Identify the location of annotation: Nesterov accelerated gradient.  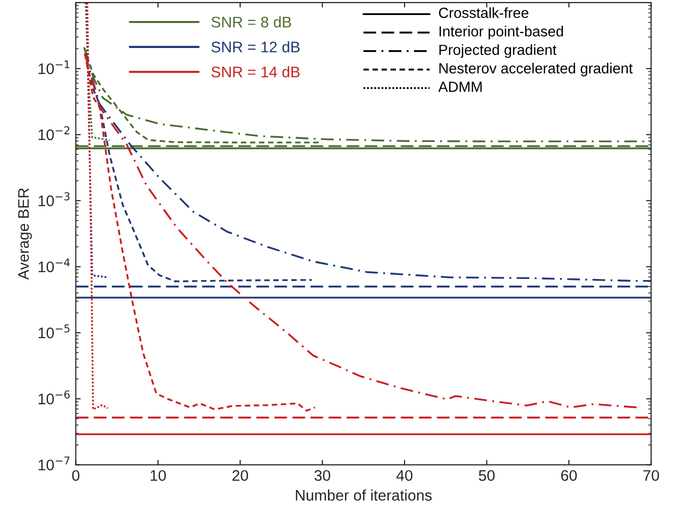
(536, 69).